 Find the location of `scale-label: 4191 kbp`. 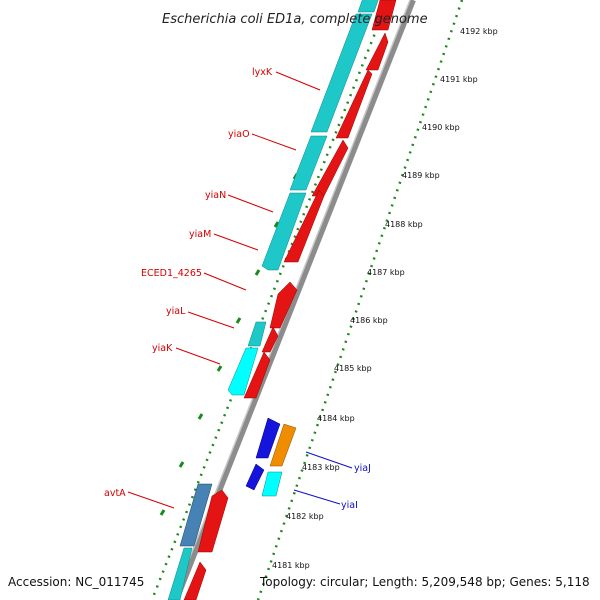

scale-label: 4191 kbp is located at coordinates (459, 79).